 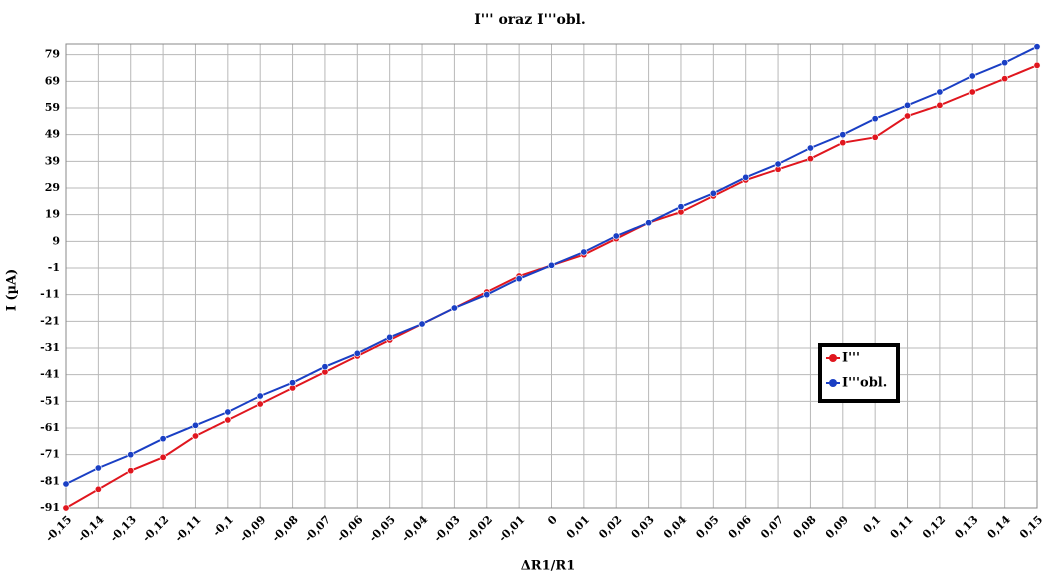 I want to click on x-tick-label: -0,07, so click(x=317, y=528).